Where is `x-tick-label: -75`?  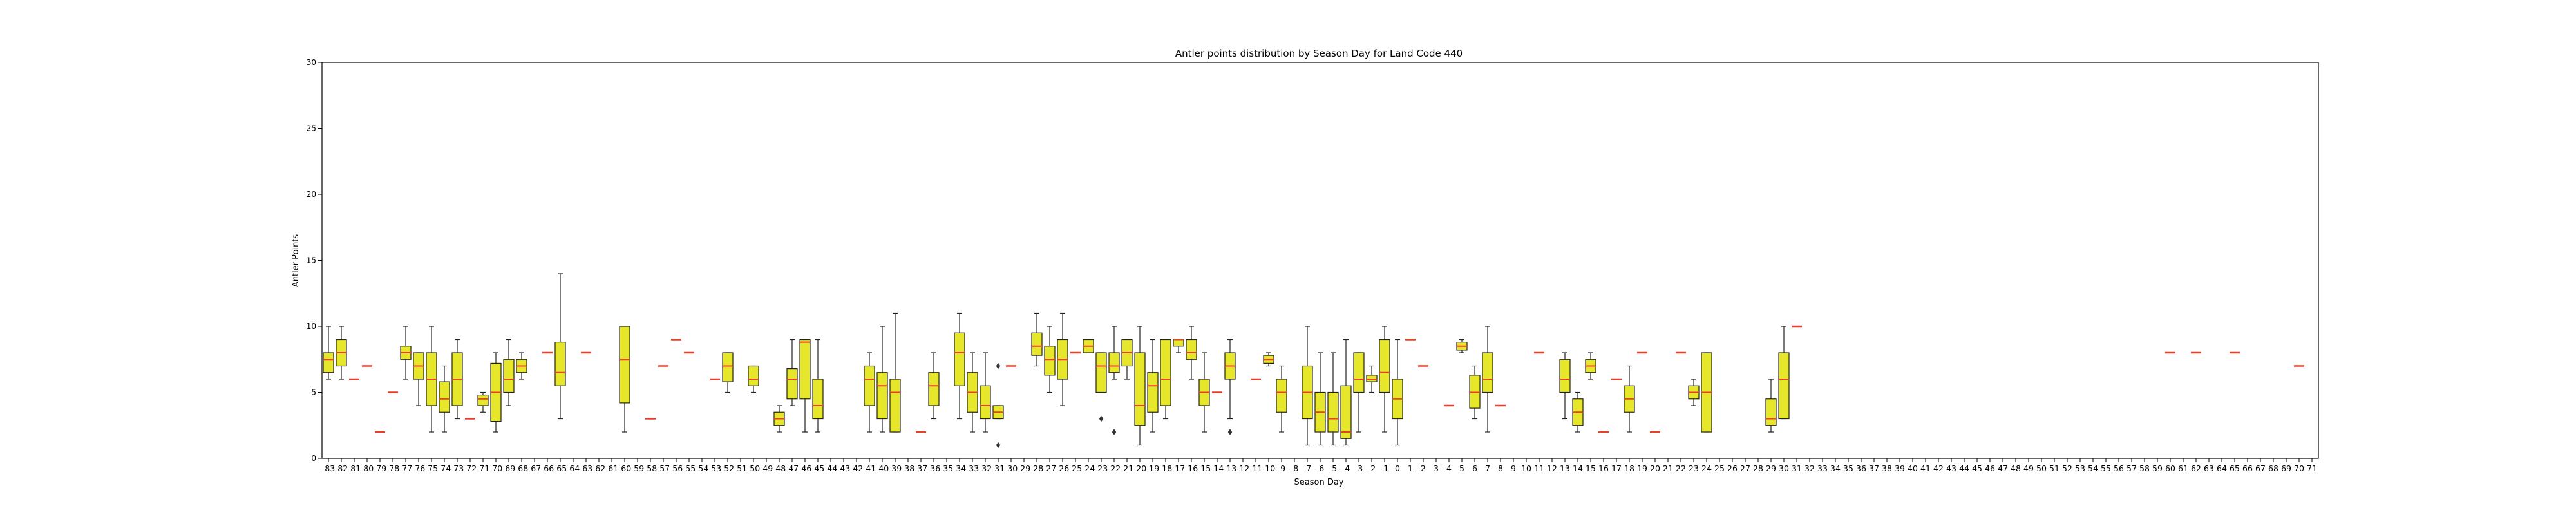
x-tick-label: -75 is located at coordinates (431, 468).